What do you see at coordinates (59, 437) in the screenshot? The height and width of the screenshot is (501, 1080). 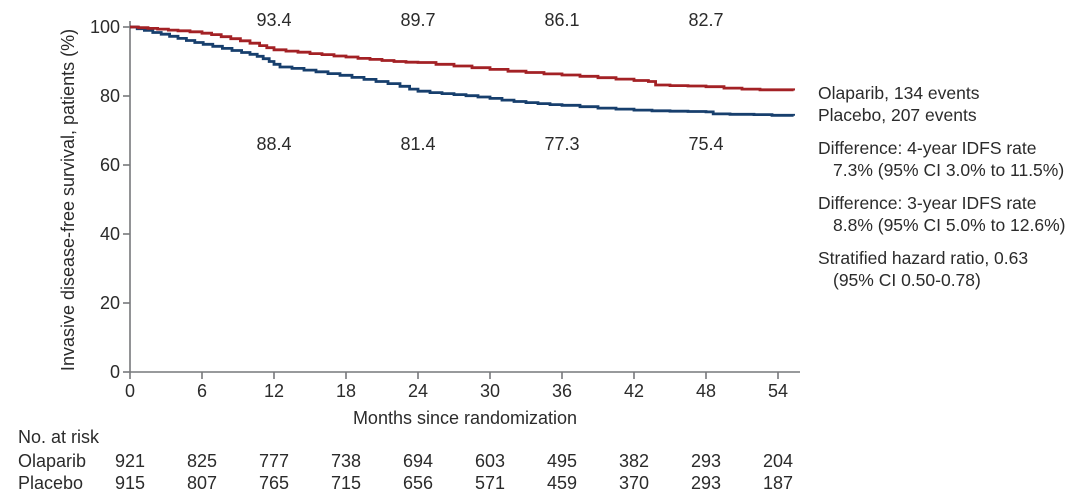 I see `at-risk-title: No. at risk` at bounding box center [59, 437].